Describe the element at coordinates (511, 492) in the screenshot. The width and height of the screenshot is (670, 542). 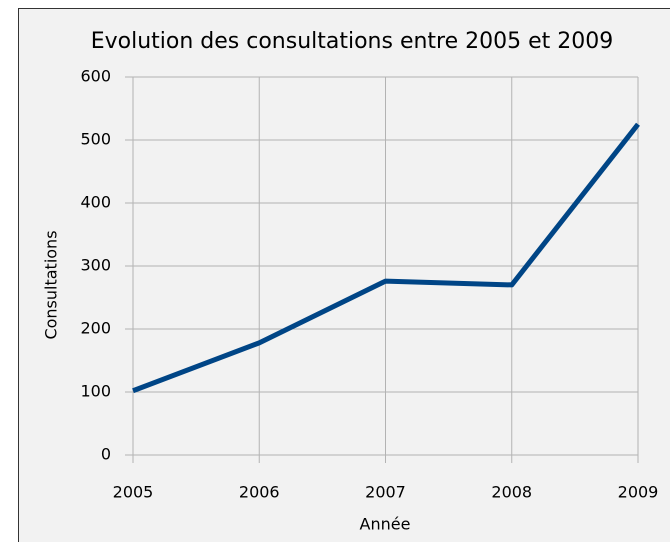
I see `x-tick-label: 2008` at that location.